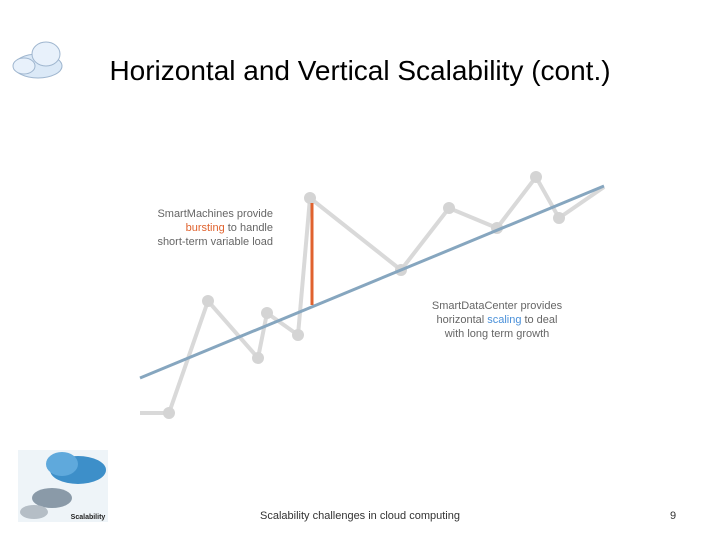 Image resolution: width=720 pixels, height=540 pixels. I want to click on left-note-line: bursting to handle, so click(229, 228).